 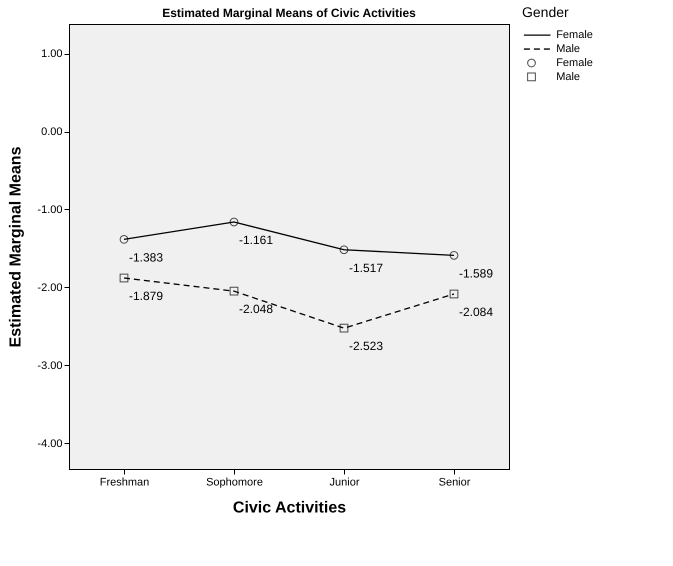 What do you see at coordinates (256, 309) in the screenshot?
I see `data-label: -2.048` at bounding box center [256, 309].